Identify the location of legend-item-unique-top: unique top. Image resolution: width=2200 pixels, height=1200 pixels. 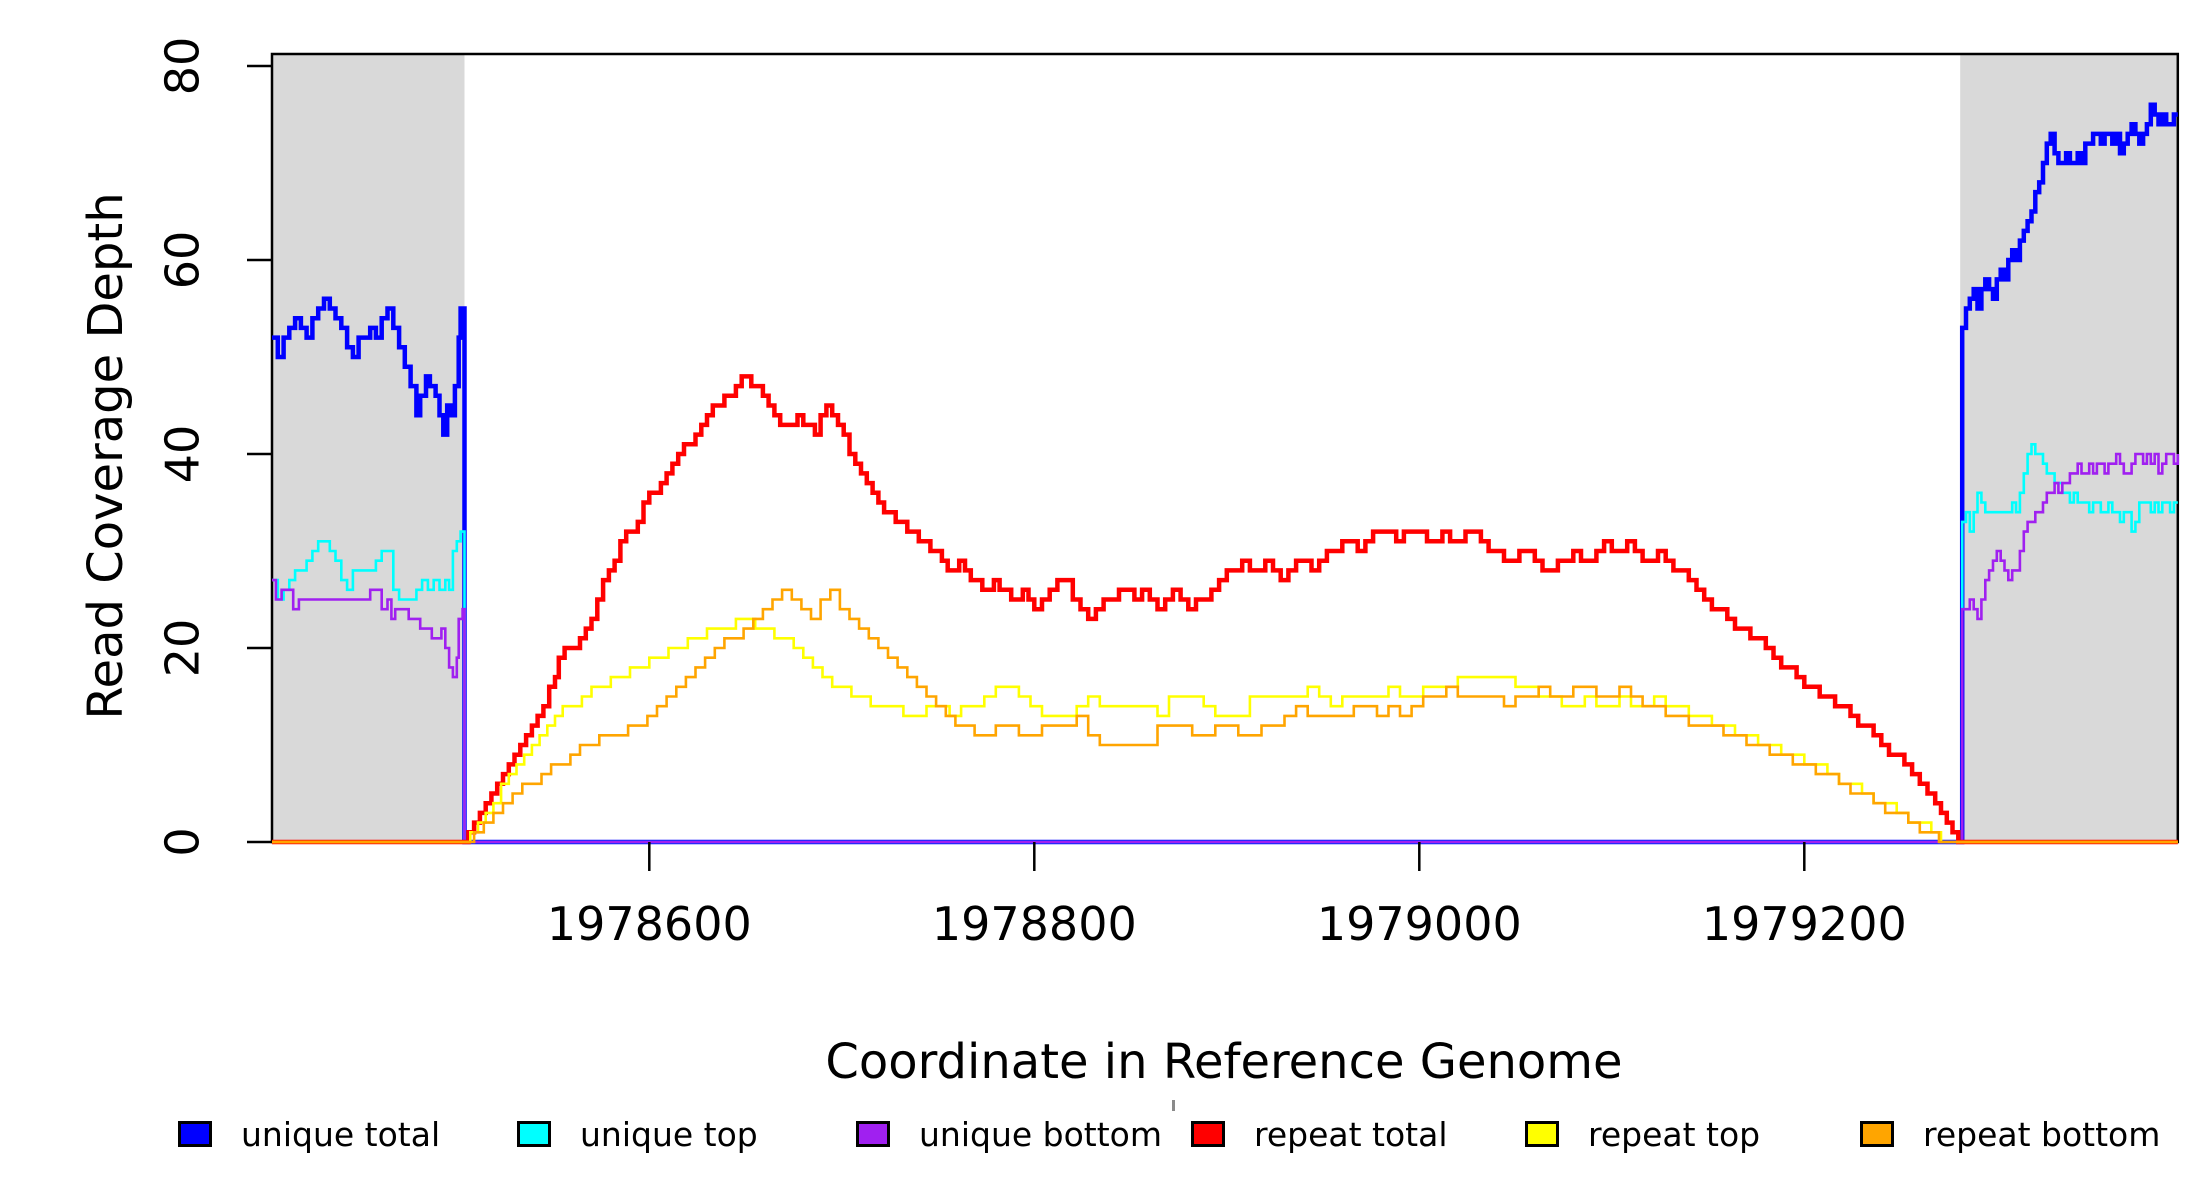
(637, 1134).